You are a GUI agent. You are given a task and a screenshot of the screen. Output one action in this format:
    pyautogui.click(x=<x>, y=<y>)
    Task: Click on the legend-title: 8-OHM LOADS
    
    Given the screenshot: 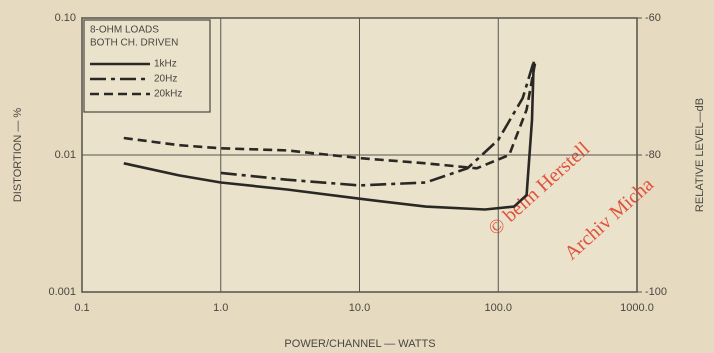 What is the action you would take?
    pyautogui.click(x=124, y=30)
    